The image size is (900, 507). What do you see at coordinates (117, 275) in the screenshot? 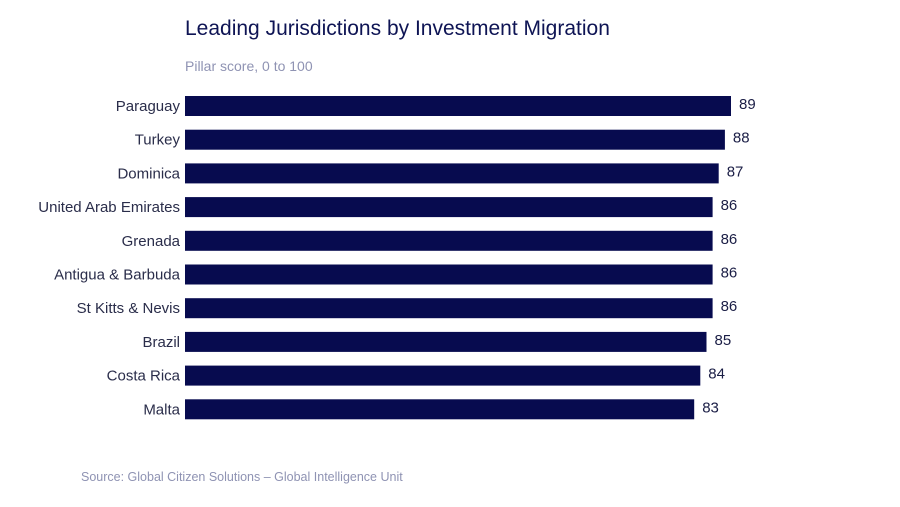
I see `category-label: Antigua & Barbuda` at bounding box center [117, 275].